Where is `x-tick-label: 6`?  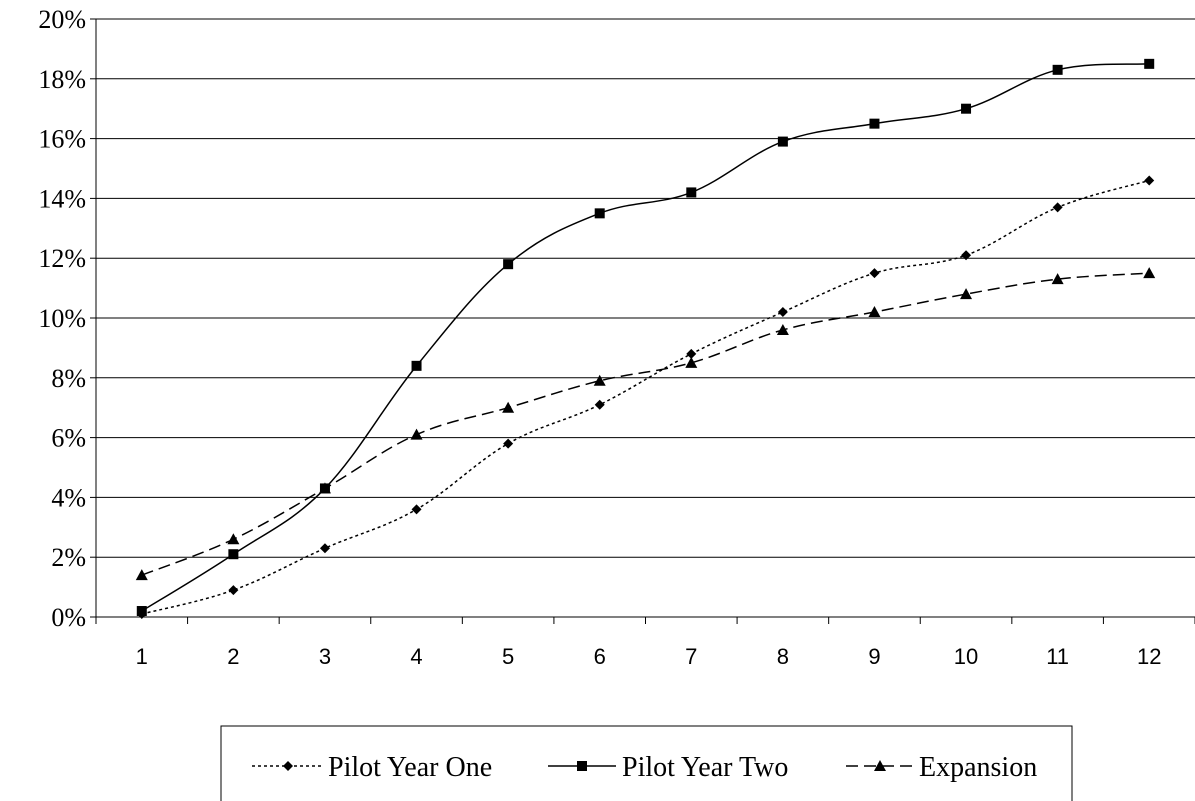
x-tick-label: 6 is located at coordinates (600, 656).